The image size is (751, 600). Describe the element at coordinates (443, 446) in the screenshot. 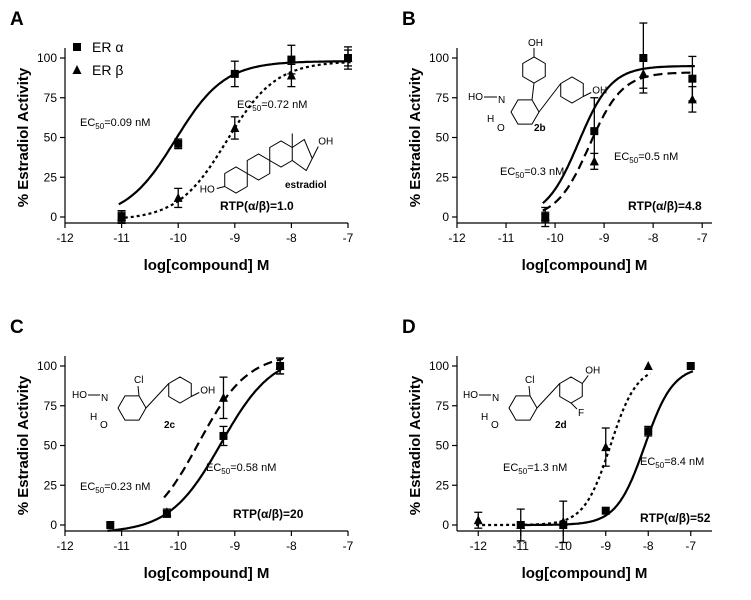

I see `y-tick-label: 50` at that location.